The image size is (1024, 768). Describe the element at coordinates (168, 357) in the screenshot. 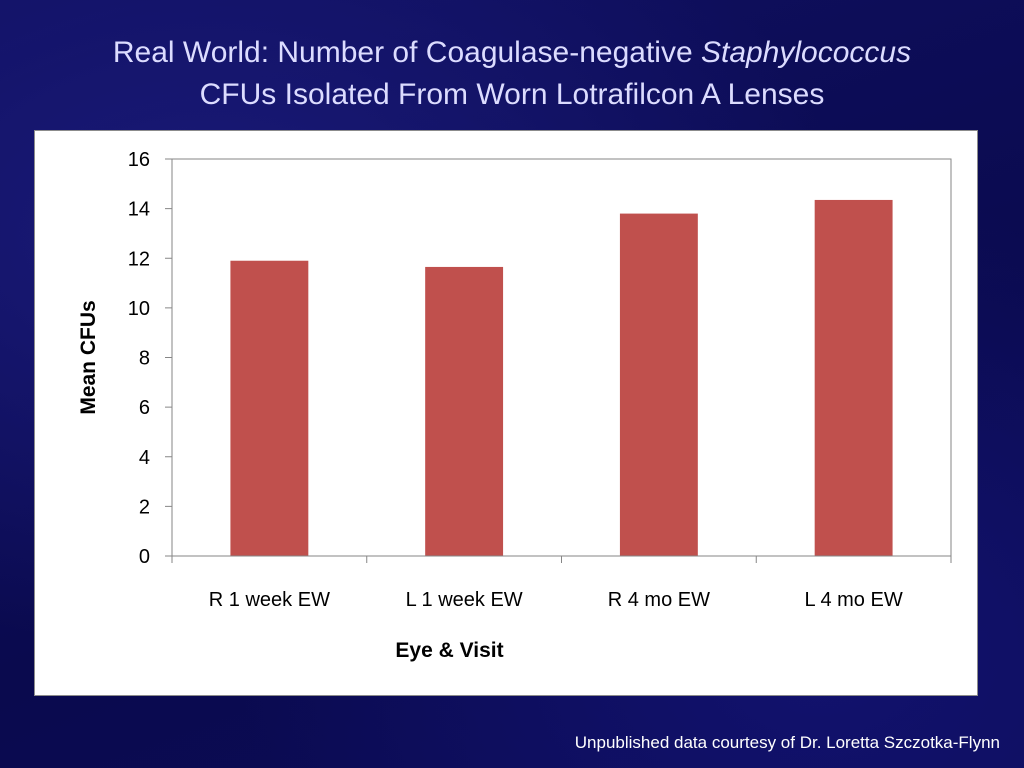

I see `y-axis-ticks` at that location.